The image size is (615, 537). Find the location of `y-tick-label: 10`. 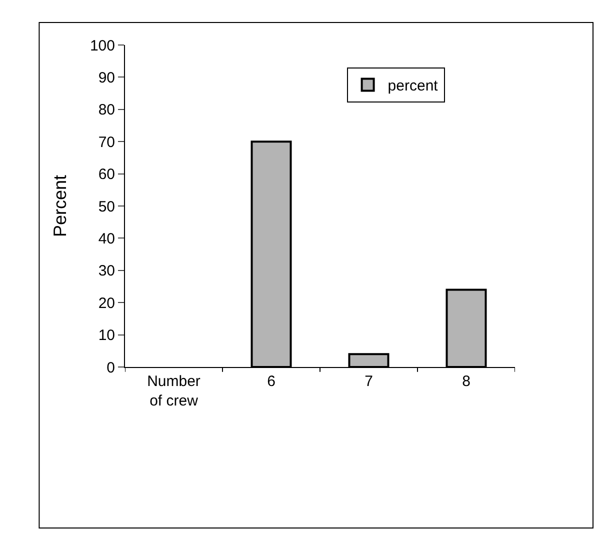

y-tick-label: 10 is located at coordinates (106, 335).